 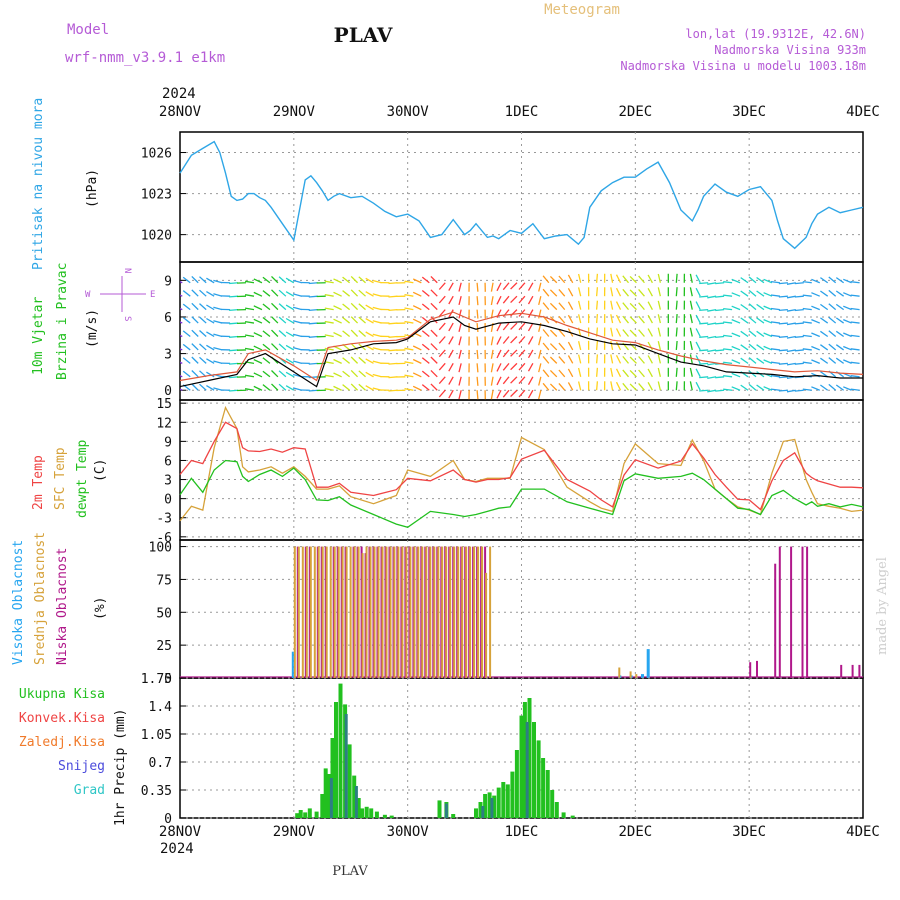 I want to click on model-label: Model, so click(x=88, y=30).